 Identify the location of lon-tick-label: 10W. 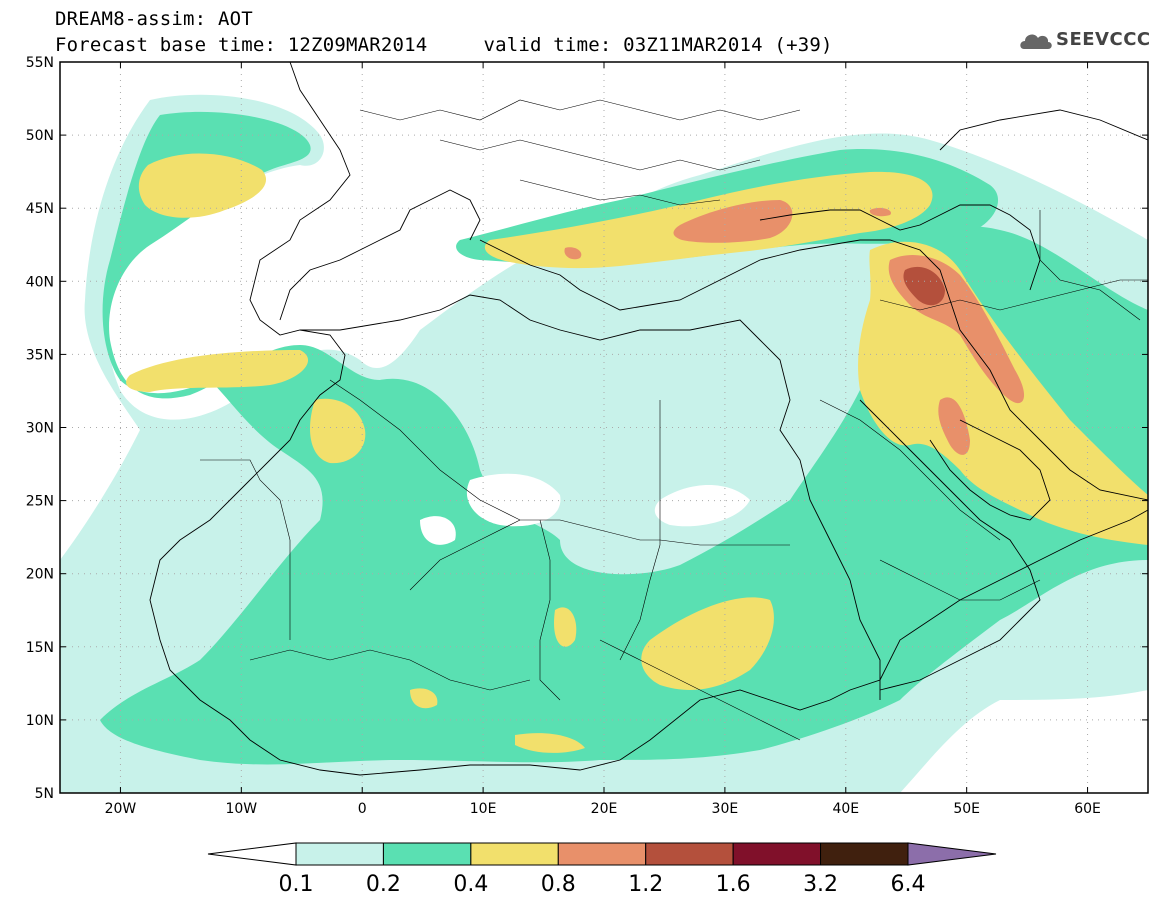
(241, 809).